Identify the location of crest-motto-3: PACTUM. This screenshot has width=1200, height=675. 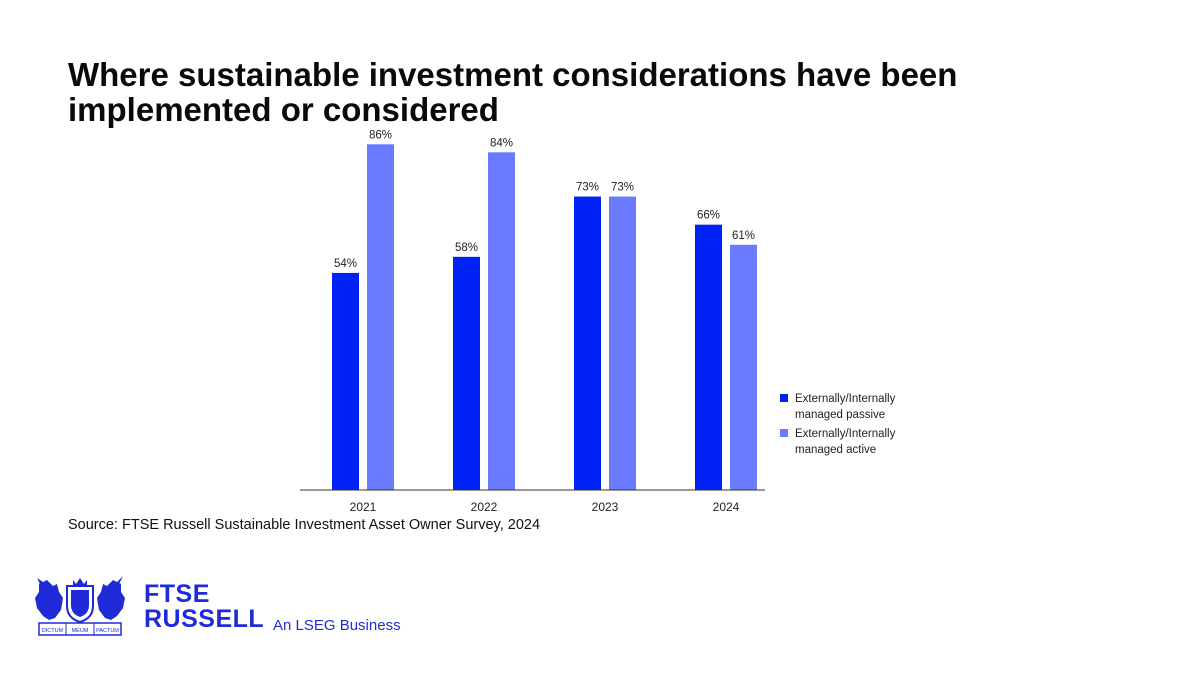
(107, 631).